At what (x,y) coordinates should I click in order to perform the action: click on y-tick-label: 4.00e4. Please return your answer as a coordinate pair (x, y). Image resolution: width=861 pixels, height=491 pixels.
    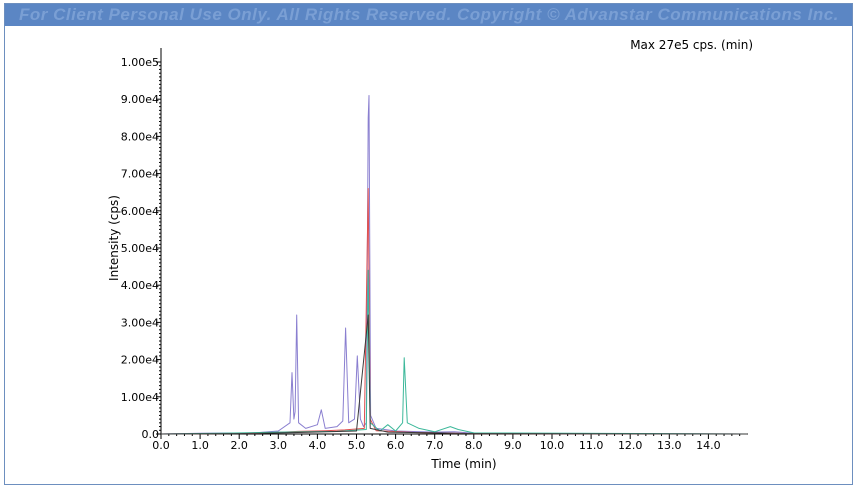
    Looking at the image, I should click on (140, 285).